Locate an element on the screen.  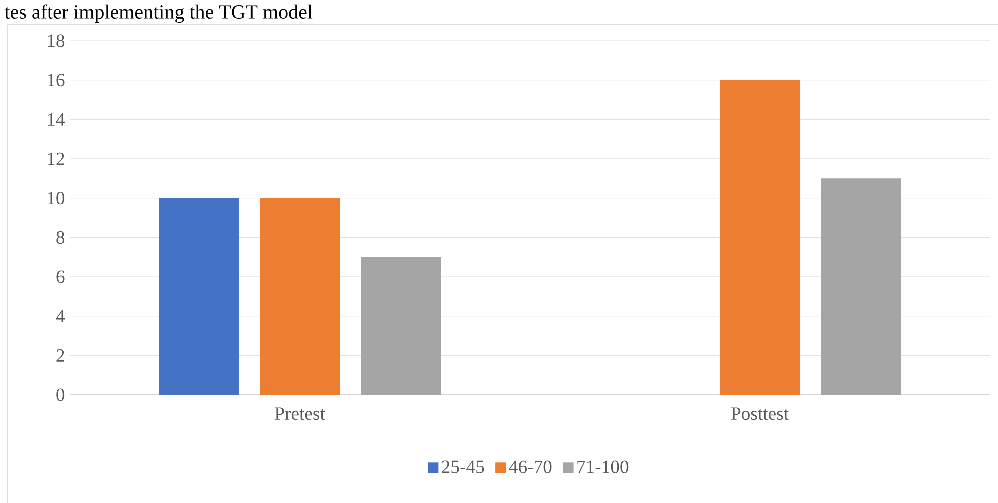
y-tick-label: 2 is located at coordinates (60, 355).